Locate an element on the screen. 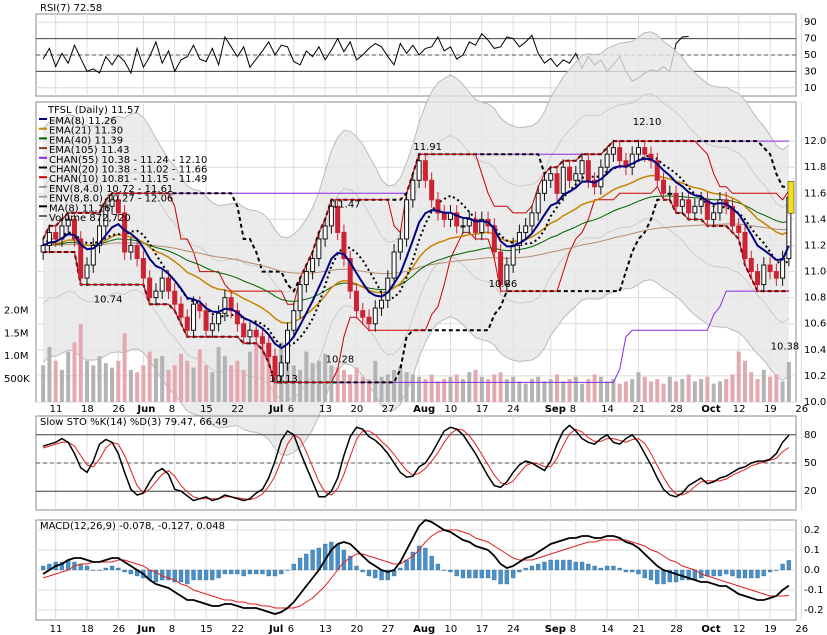 Image resolution: width=827 pixels, height=635 pixels. macd-signal-line is located at coordinates (415, 569).